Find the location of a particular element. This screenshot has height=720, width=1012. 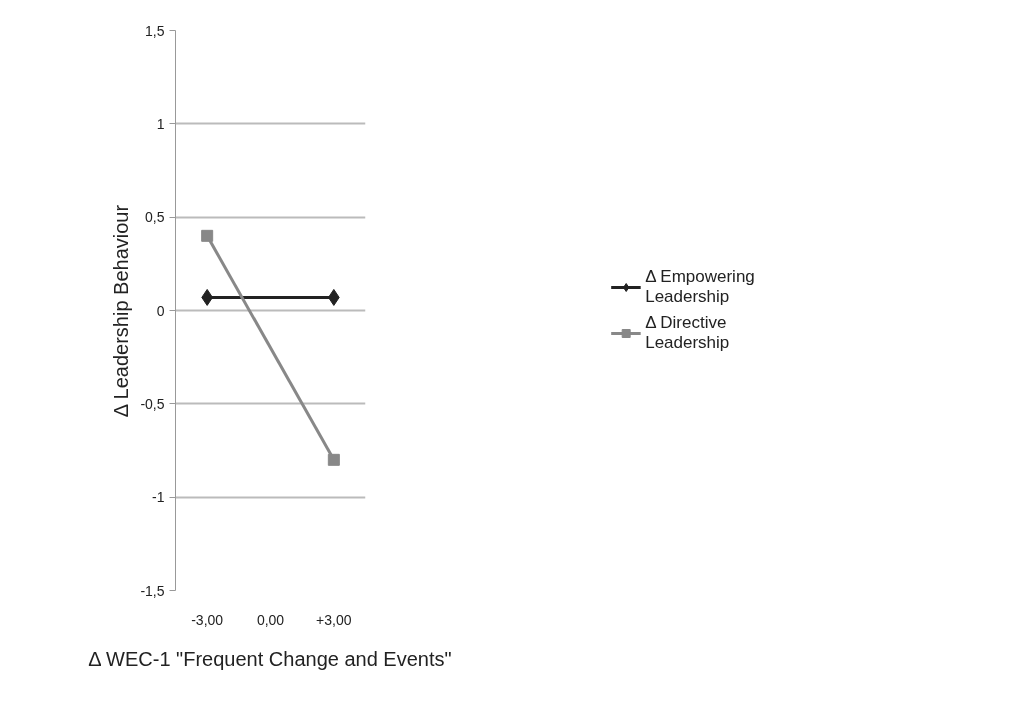

y-tick-label: -1 is located at coordinates (158, 497).